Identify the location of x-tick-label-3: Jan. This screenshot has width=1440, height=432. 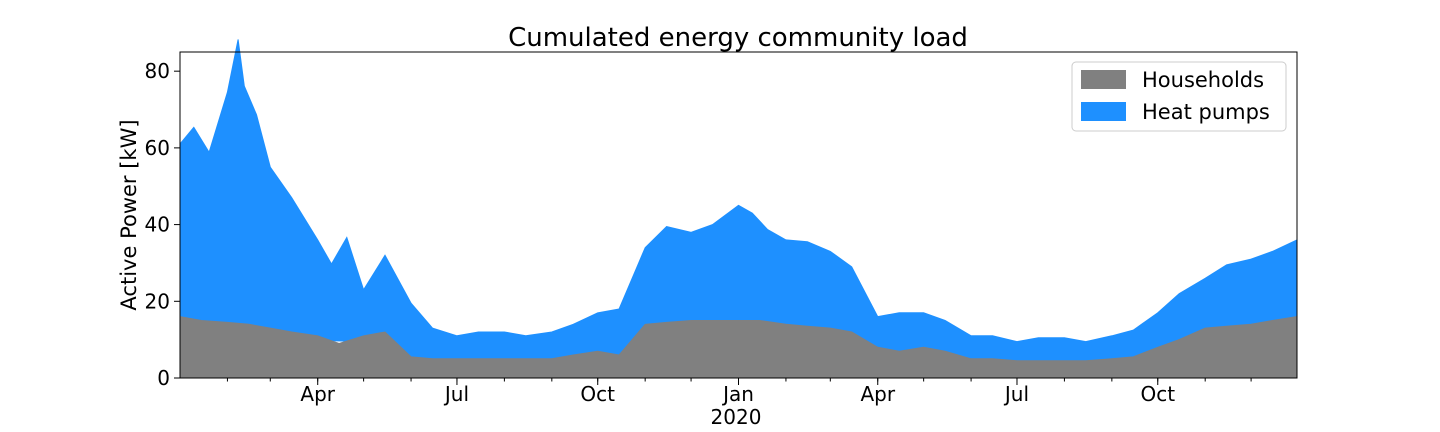
(737, 394).